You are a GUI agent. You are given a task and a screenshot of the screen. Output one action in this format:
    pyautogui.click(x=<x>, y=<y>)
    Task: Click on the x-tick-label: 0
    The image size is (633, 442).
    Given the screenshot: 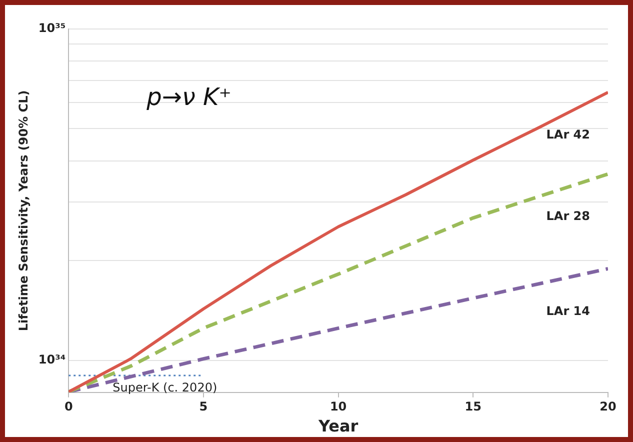 What is the action you would take?
    pyautogui.click(x=68, y=407)
    